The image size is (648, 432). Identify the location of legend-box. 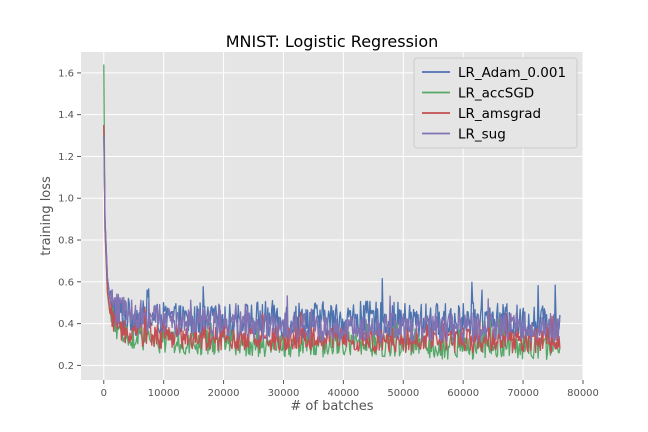
(495, 103).